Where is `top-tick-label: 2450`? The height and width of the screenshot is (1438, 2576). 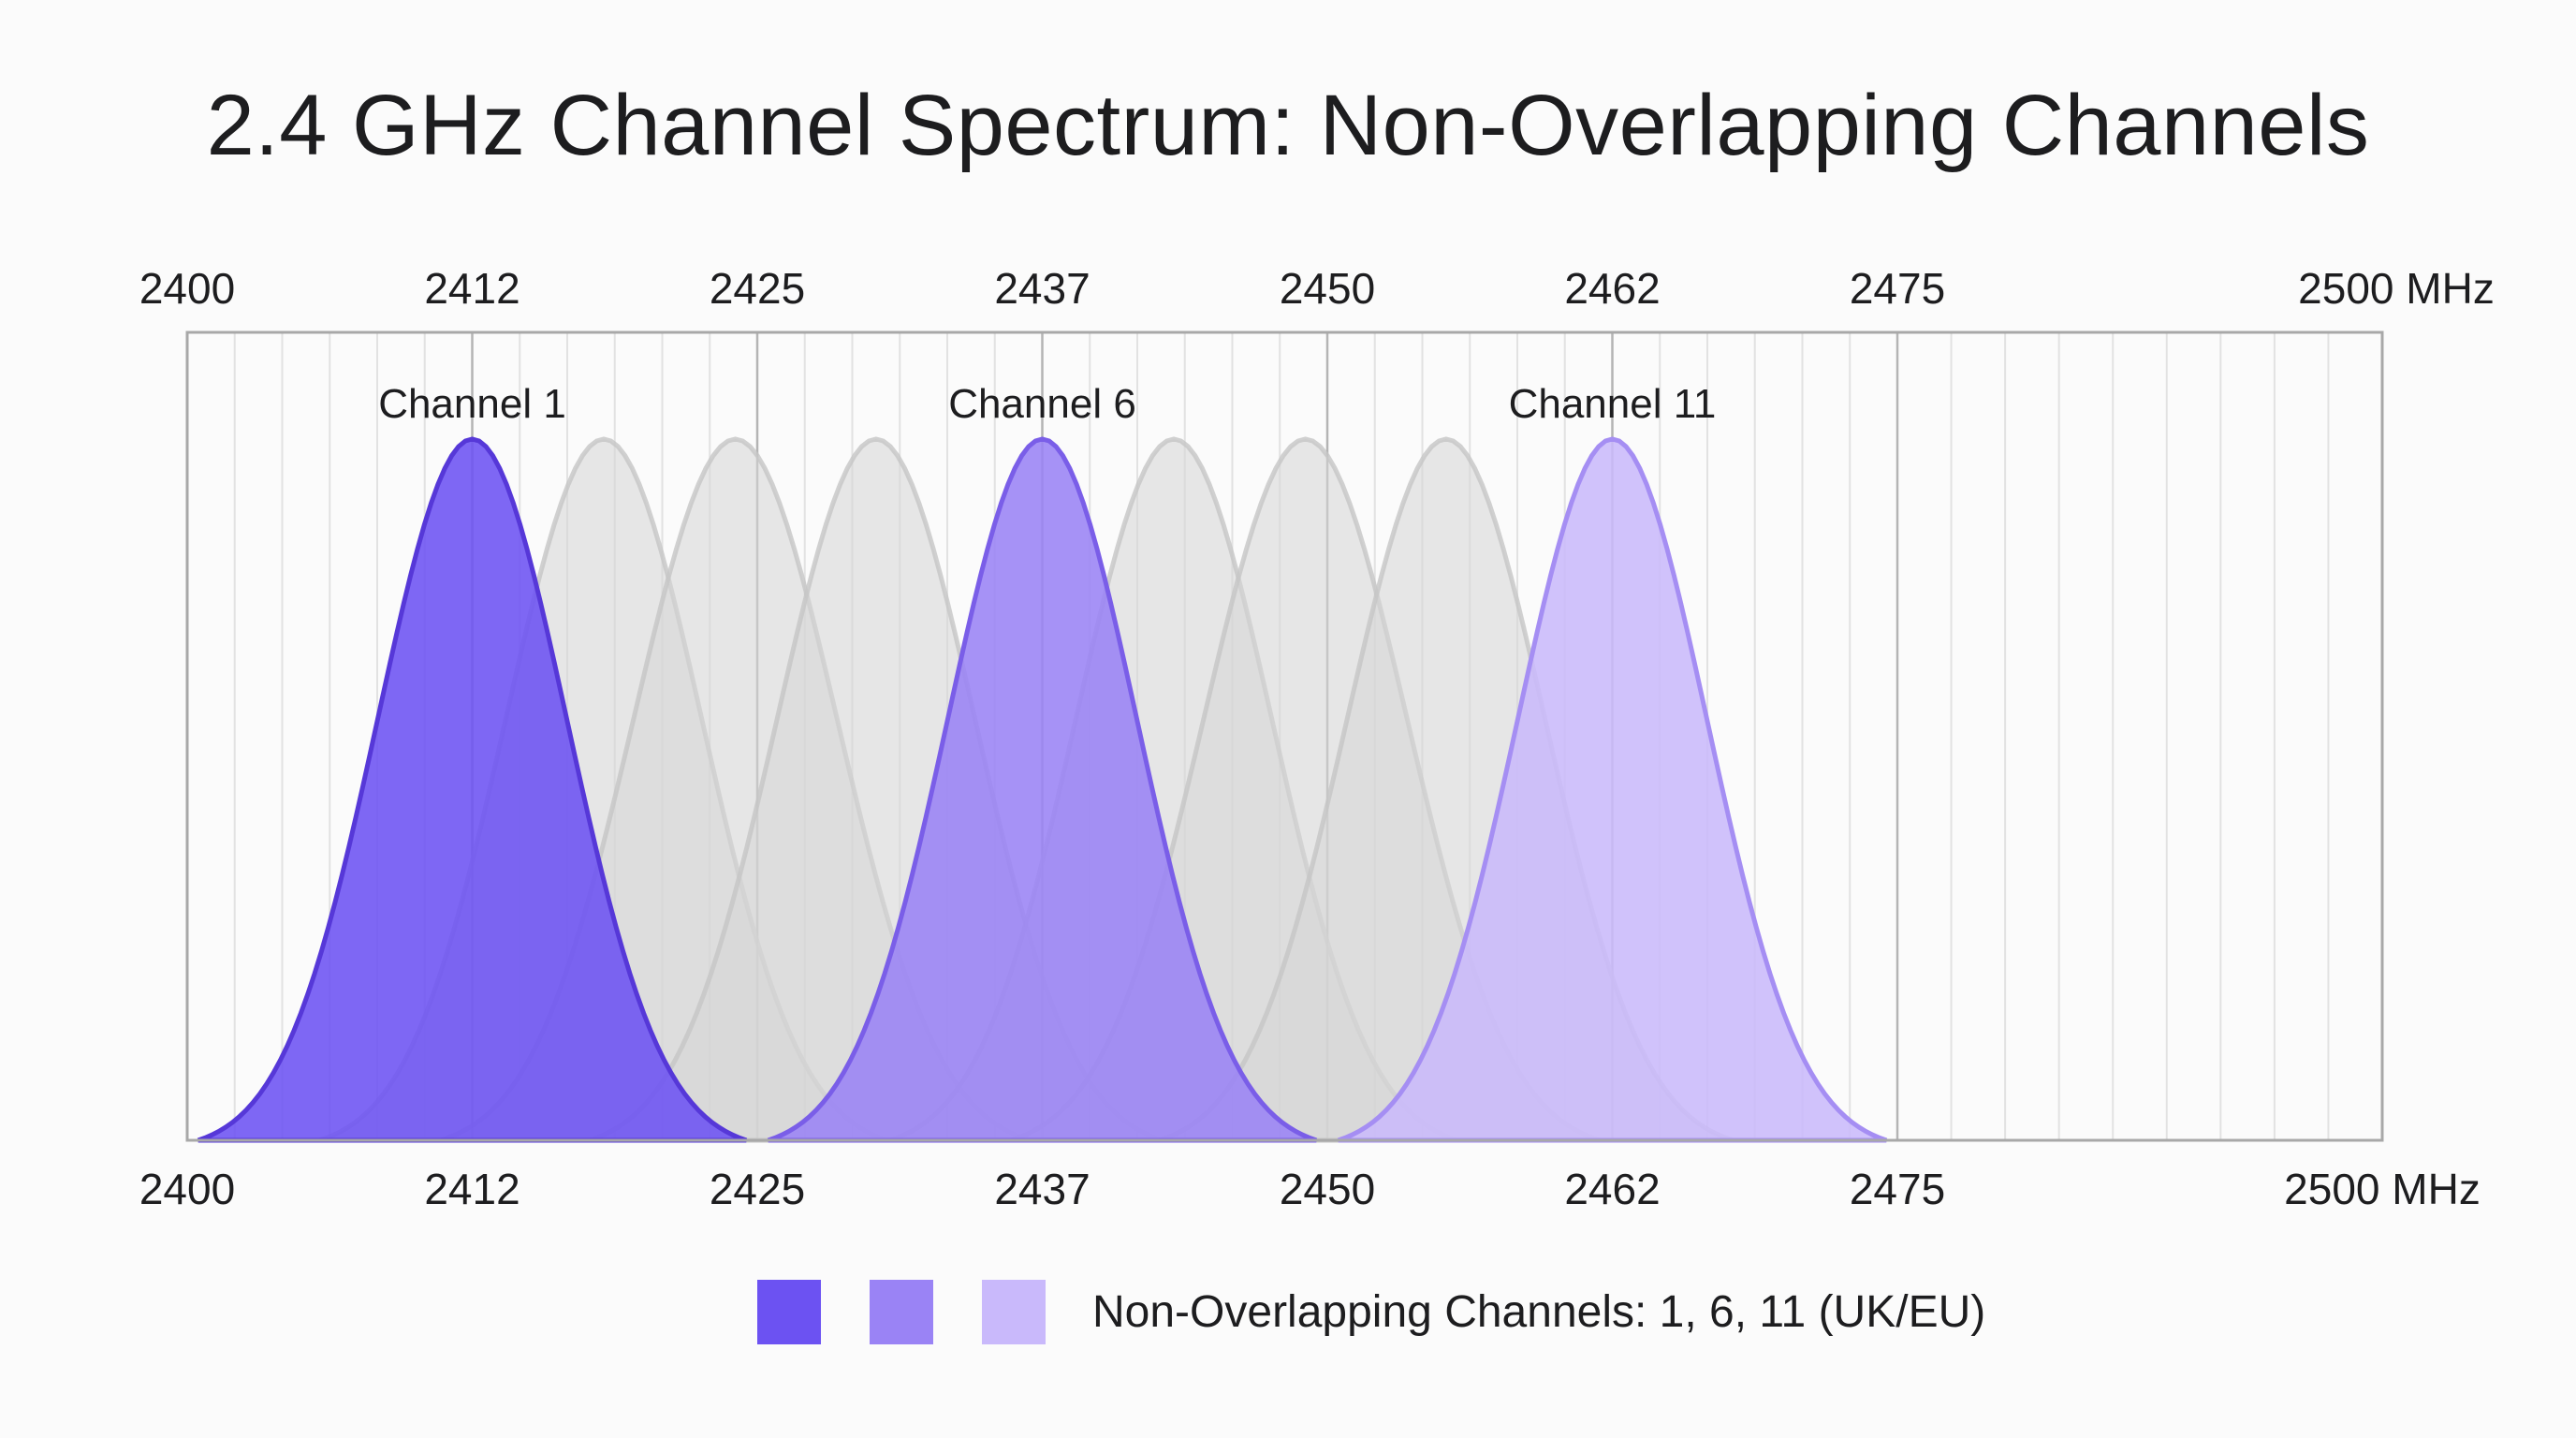 top-tick-label: 2450 is located at coordinates (1327, 288).